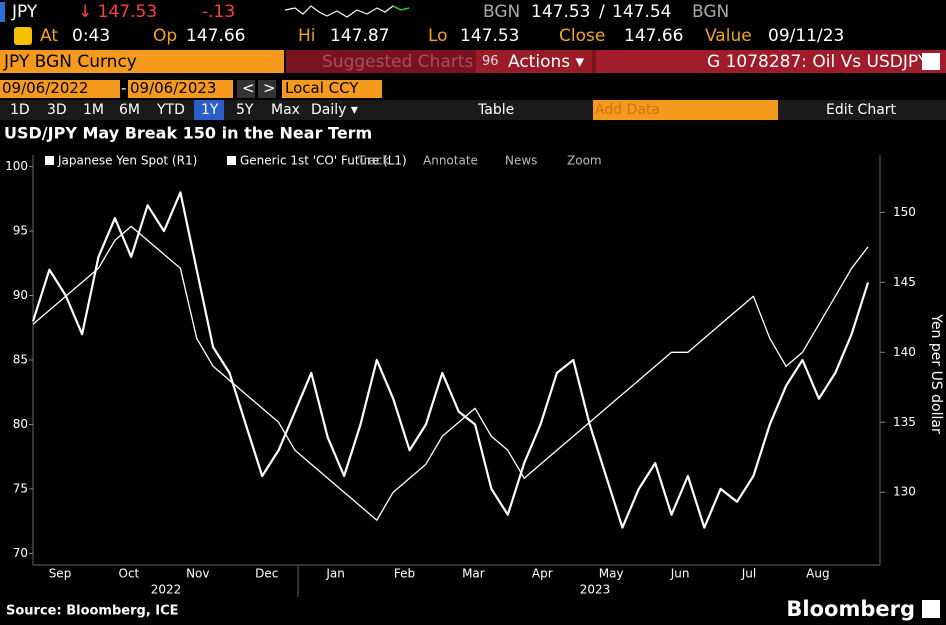 This screenshot has height=625, width=946. What do you see at coordinates (129, 574) in the screenshot?
I see `x-tick-label: Oct` at bounding box center [129, 574].